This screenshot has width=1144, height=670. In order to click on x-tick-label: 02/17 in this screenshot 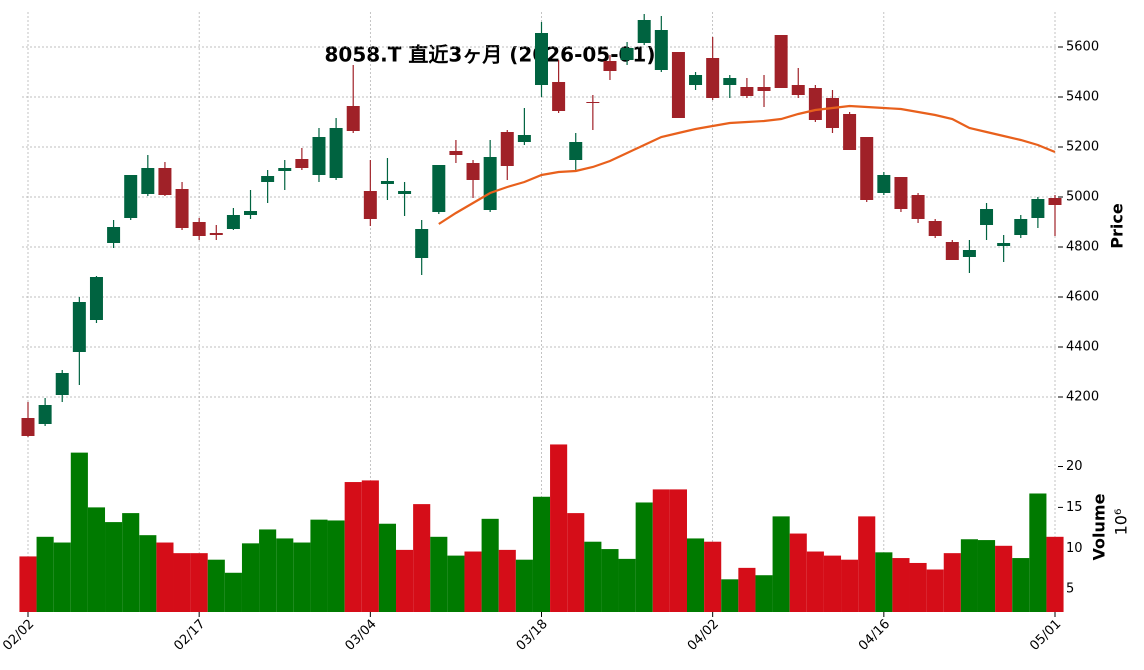, I will do `click(189, 635)`.